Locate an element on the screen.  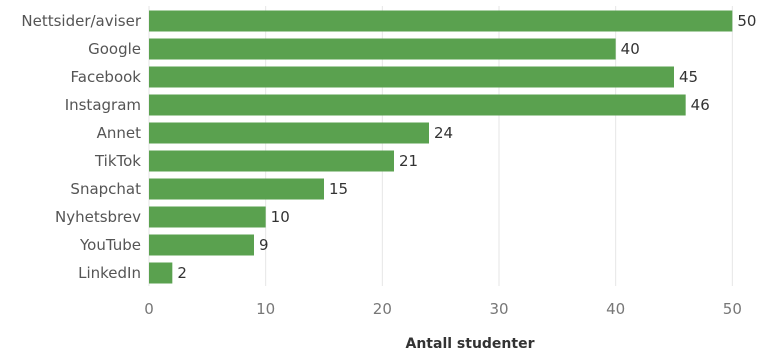
value-label: 15 is located at coordinates (338, 189).